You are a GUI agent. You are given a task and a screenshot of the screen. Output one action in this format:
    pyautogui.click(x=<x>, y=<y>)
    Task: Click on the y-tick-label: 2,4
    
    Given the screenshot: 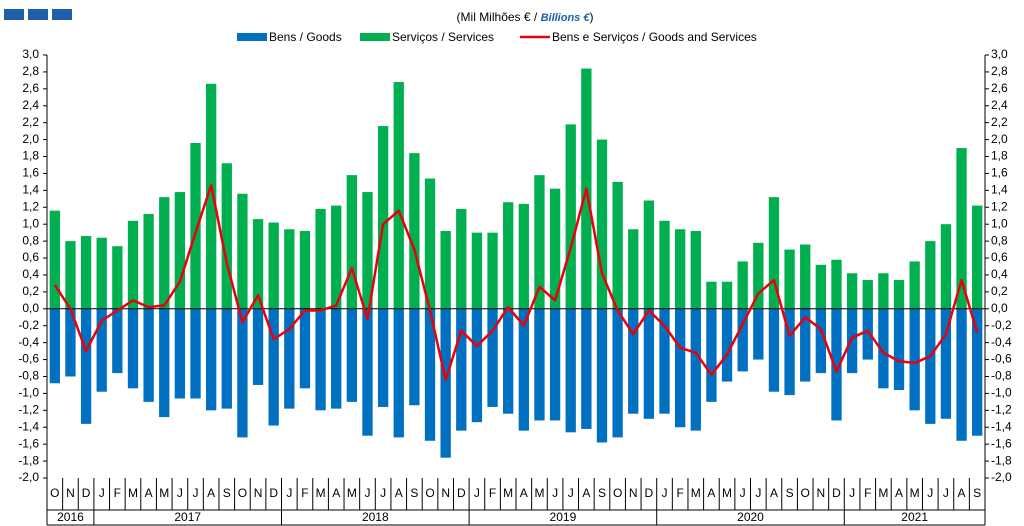 What is the action you would take?
    pyautogui.click(x=30, y=105)
    